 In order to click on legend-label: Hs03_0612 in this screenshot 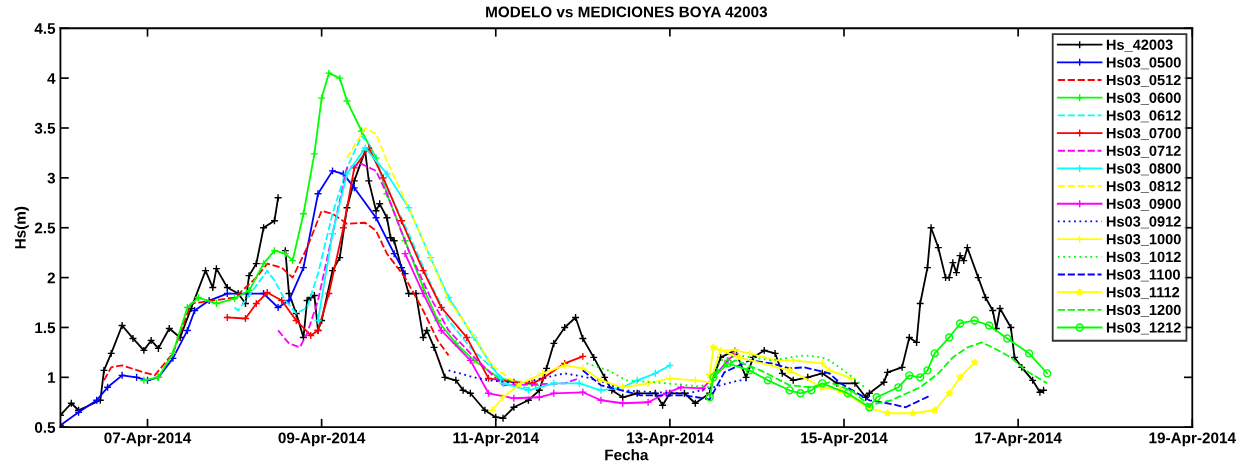, I will do `click(1143, 116)`.